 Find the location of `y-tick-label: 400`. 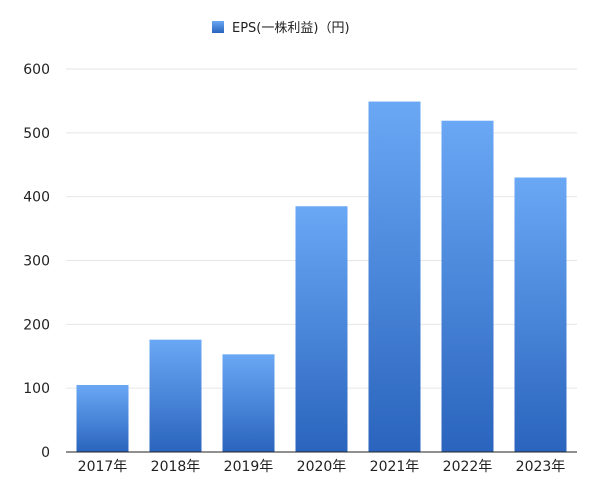

y-tick-label: 400 is located at coordinates (36, 198).